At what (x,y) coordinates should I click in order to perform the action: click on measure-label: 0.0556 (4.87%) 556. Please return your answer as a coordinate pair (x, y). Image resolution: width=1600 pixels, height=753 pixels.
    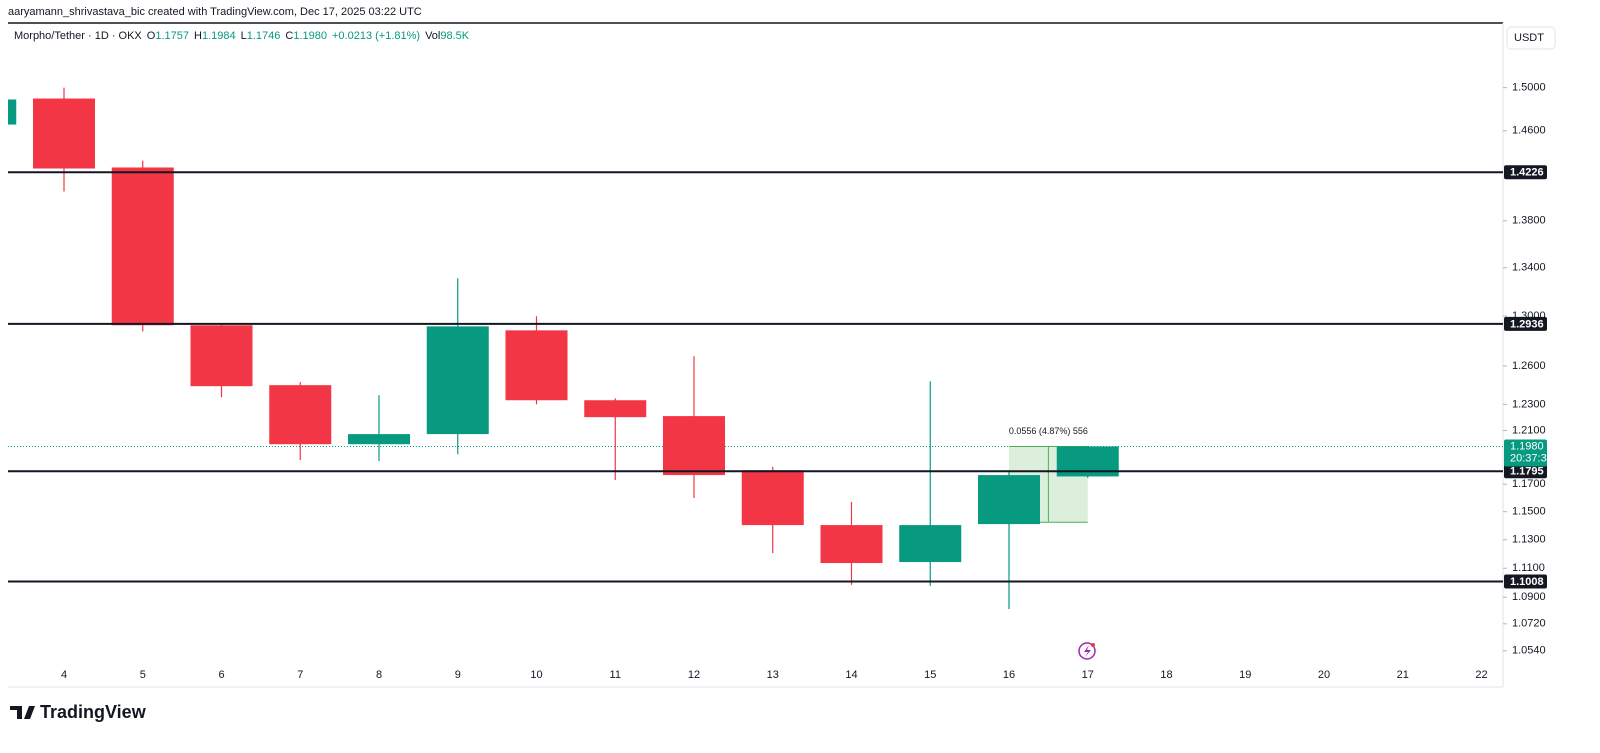
    Looking at the image, I should click on (1048, 431).